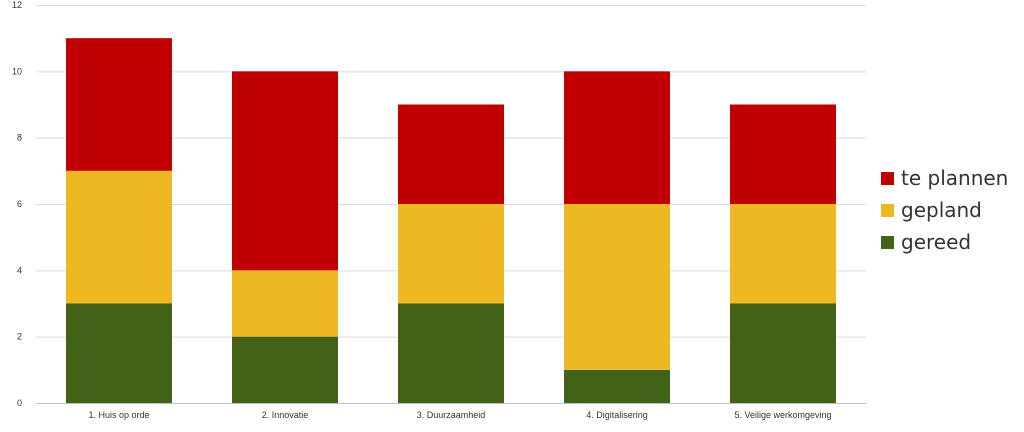 The width and height of the screenshot is (1024, 432). Describe the element at coordinates (17, 71) in the screenshot. I see `y-tick-label-10: 10` at that location.